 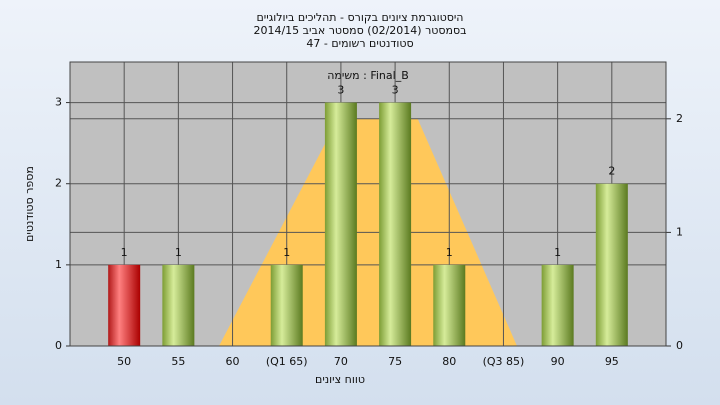 What do you see at coordinates (504, 361) in the screenshot?
I see `x-tick-label: (Q3 85)` at bounding box center [504, 361].